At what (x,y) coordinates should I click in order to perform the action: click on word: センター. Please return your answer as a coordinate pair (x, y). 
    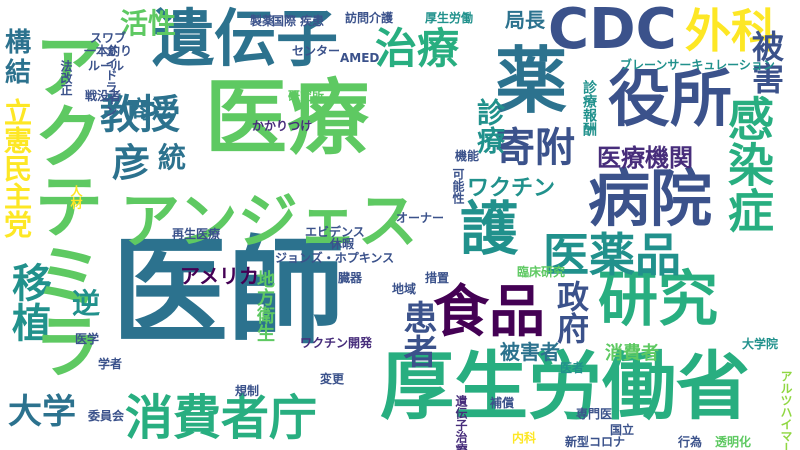
    Looking at the image, I should click on (316, 51).